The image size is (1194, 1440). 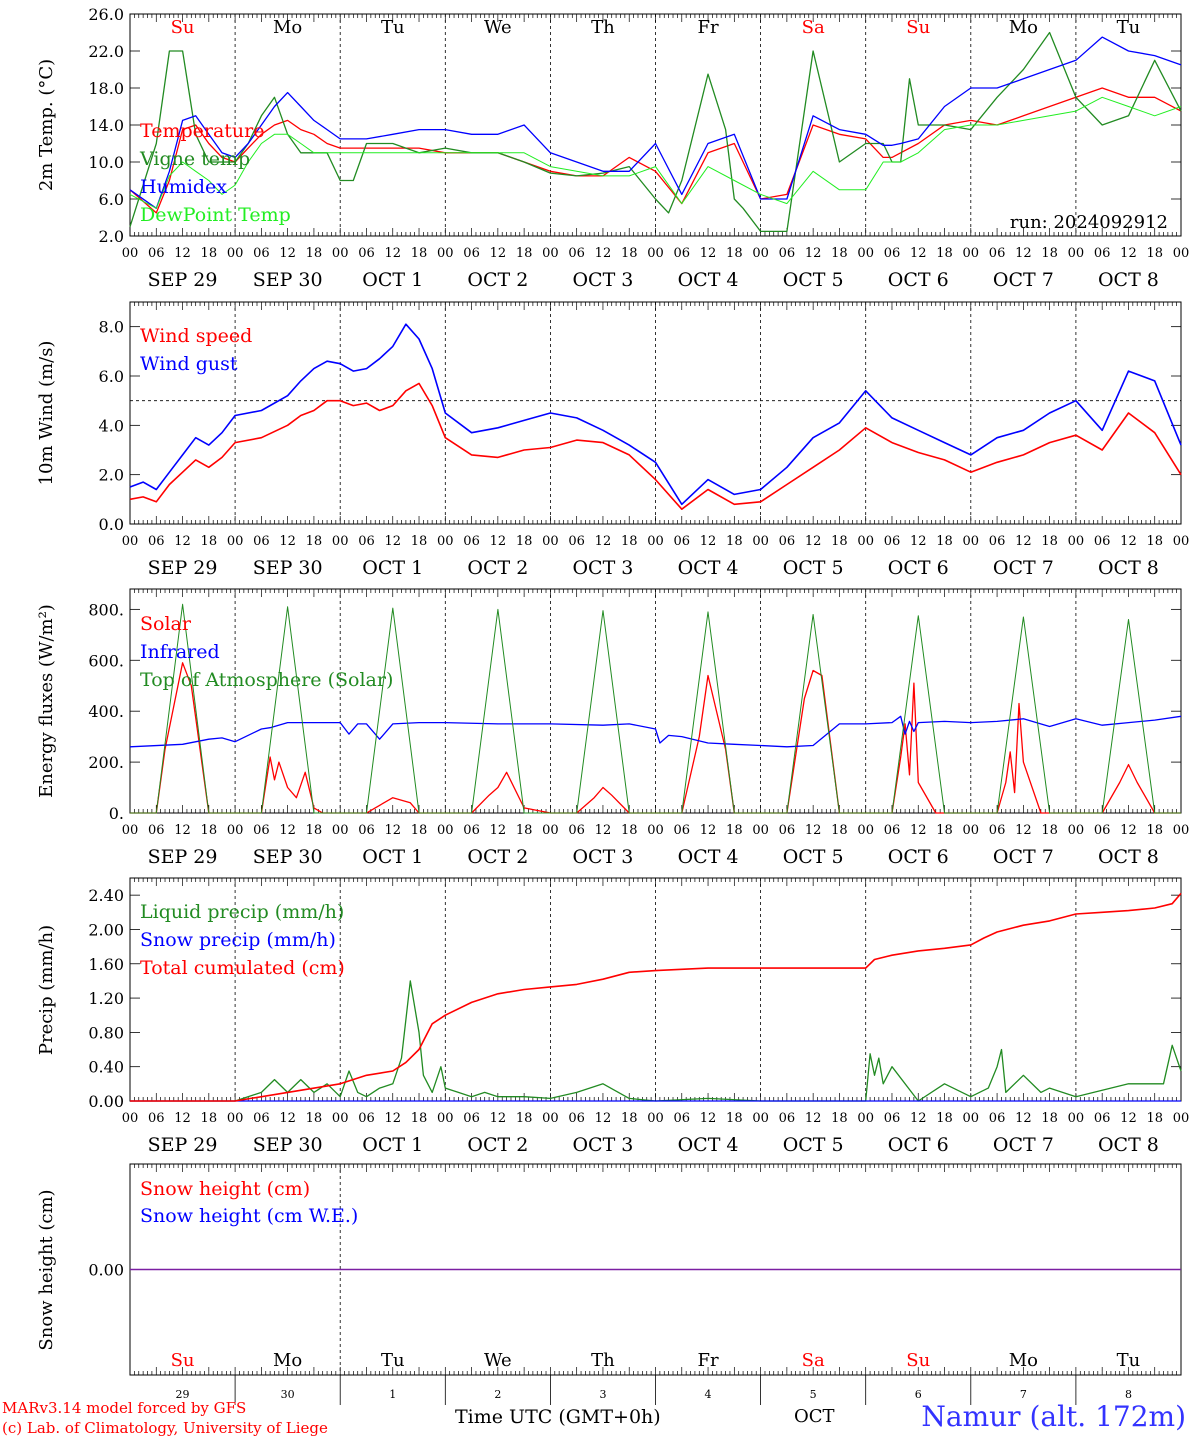 I want to click on p0-series-humidex, so click(x=655, y=122).